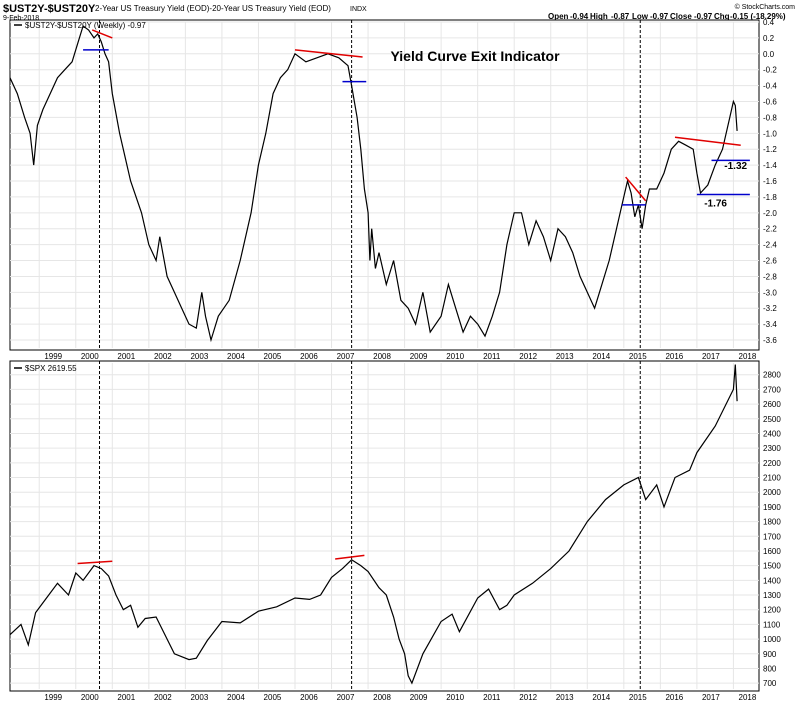  I want to click on y-tick-label: 1700, so click(772, 536).